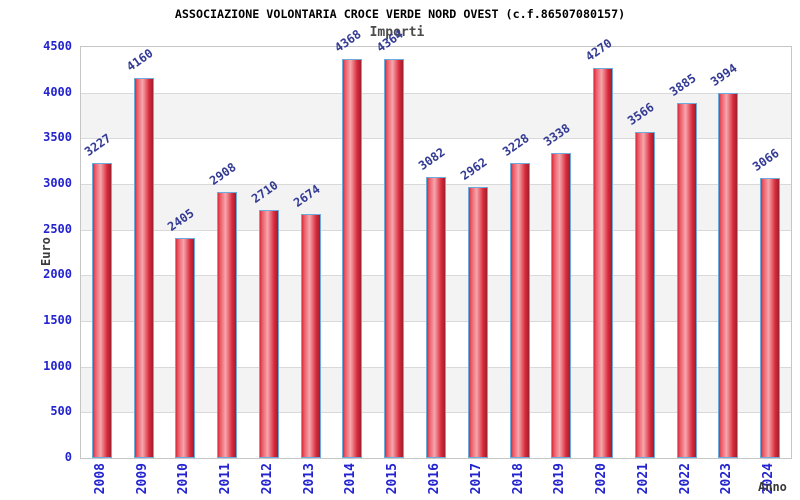 This screenshot has height=500, width=800. What do you see at coordinates (644, 295) in the screenshot?
I see `bar-2021` at bounding box center [644, 295].